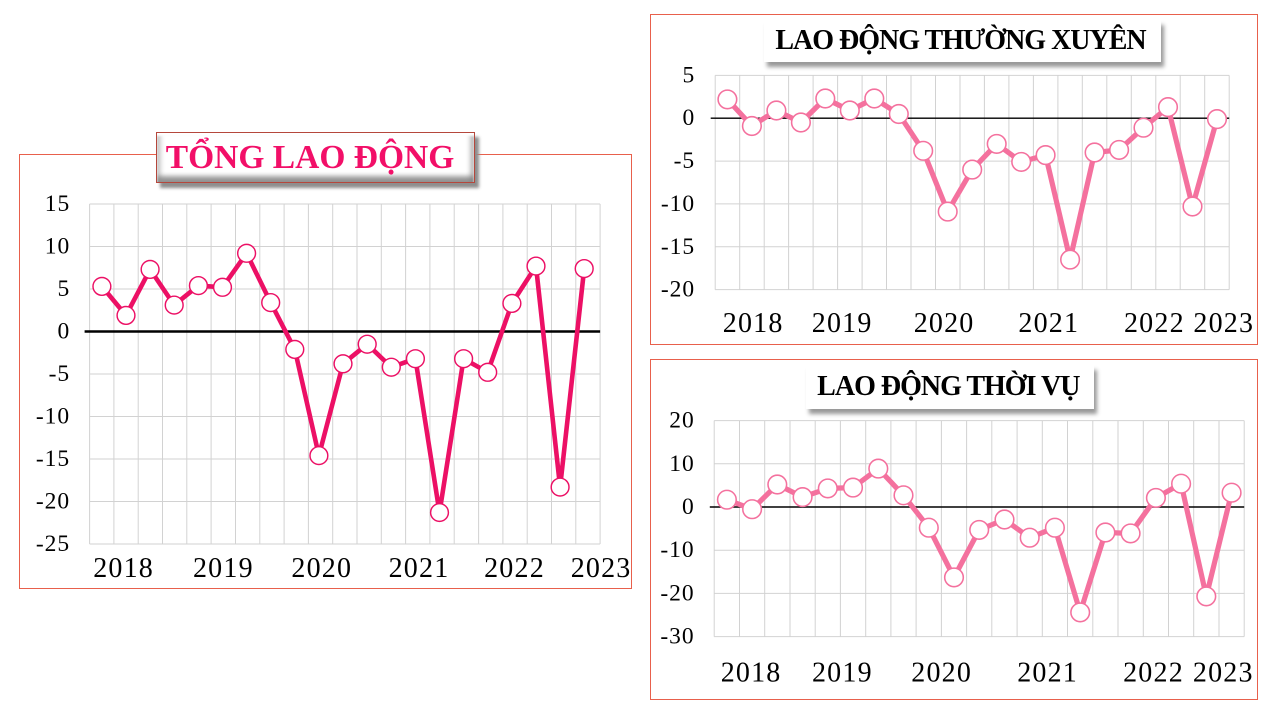 The width and height of the screenshot is (1280, 720). What do you see at coordinates (677, 637) in the screenshot?
I see `svg-text: -30` at bounding box center [677, 637].